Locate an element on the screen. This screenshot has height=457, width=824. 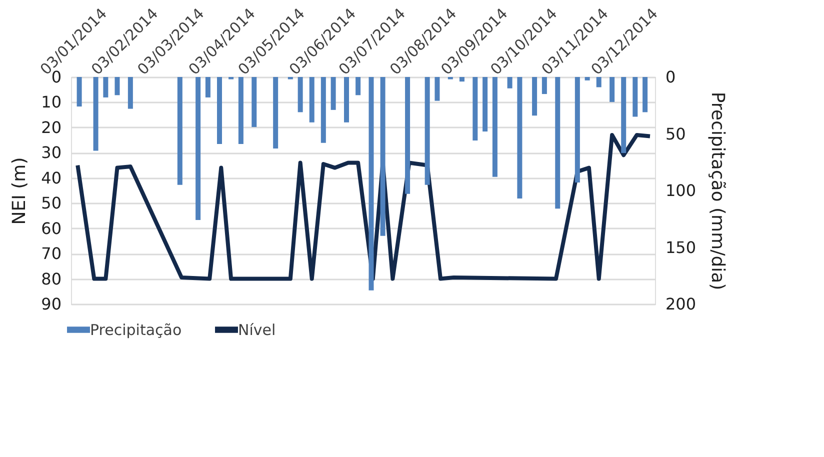
y-tick-label: 80 is located at coordinates (51, 278).